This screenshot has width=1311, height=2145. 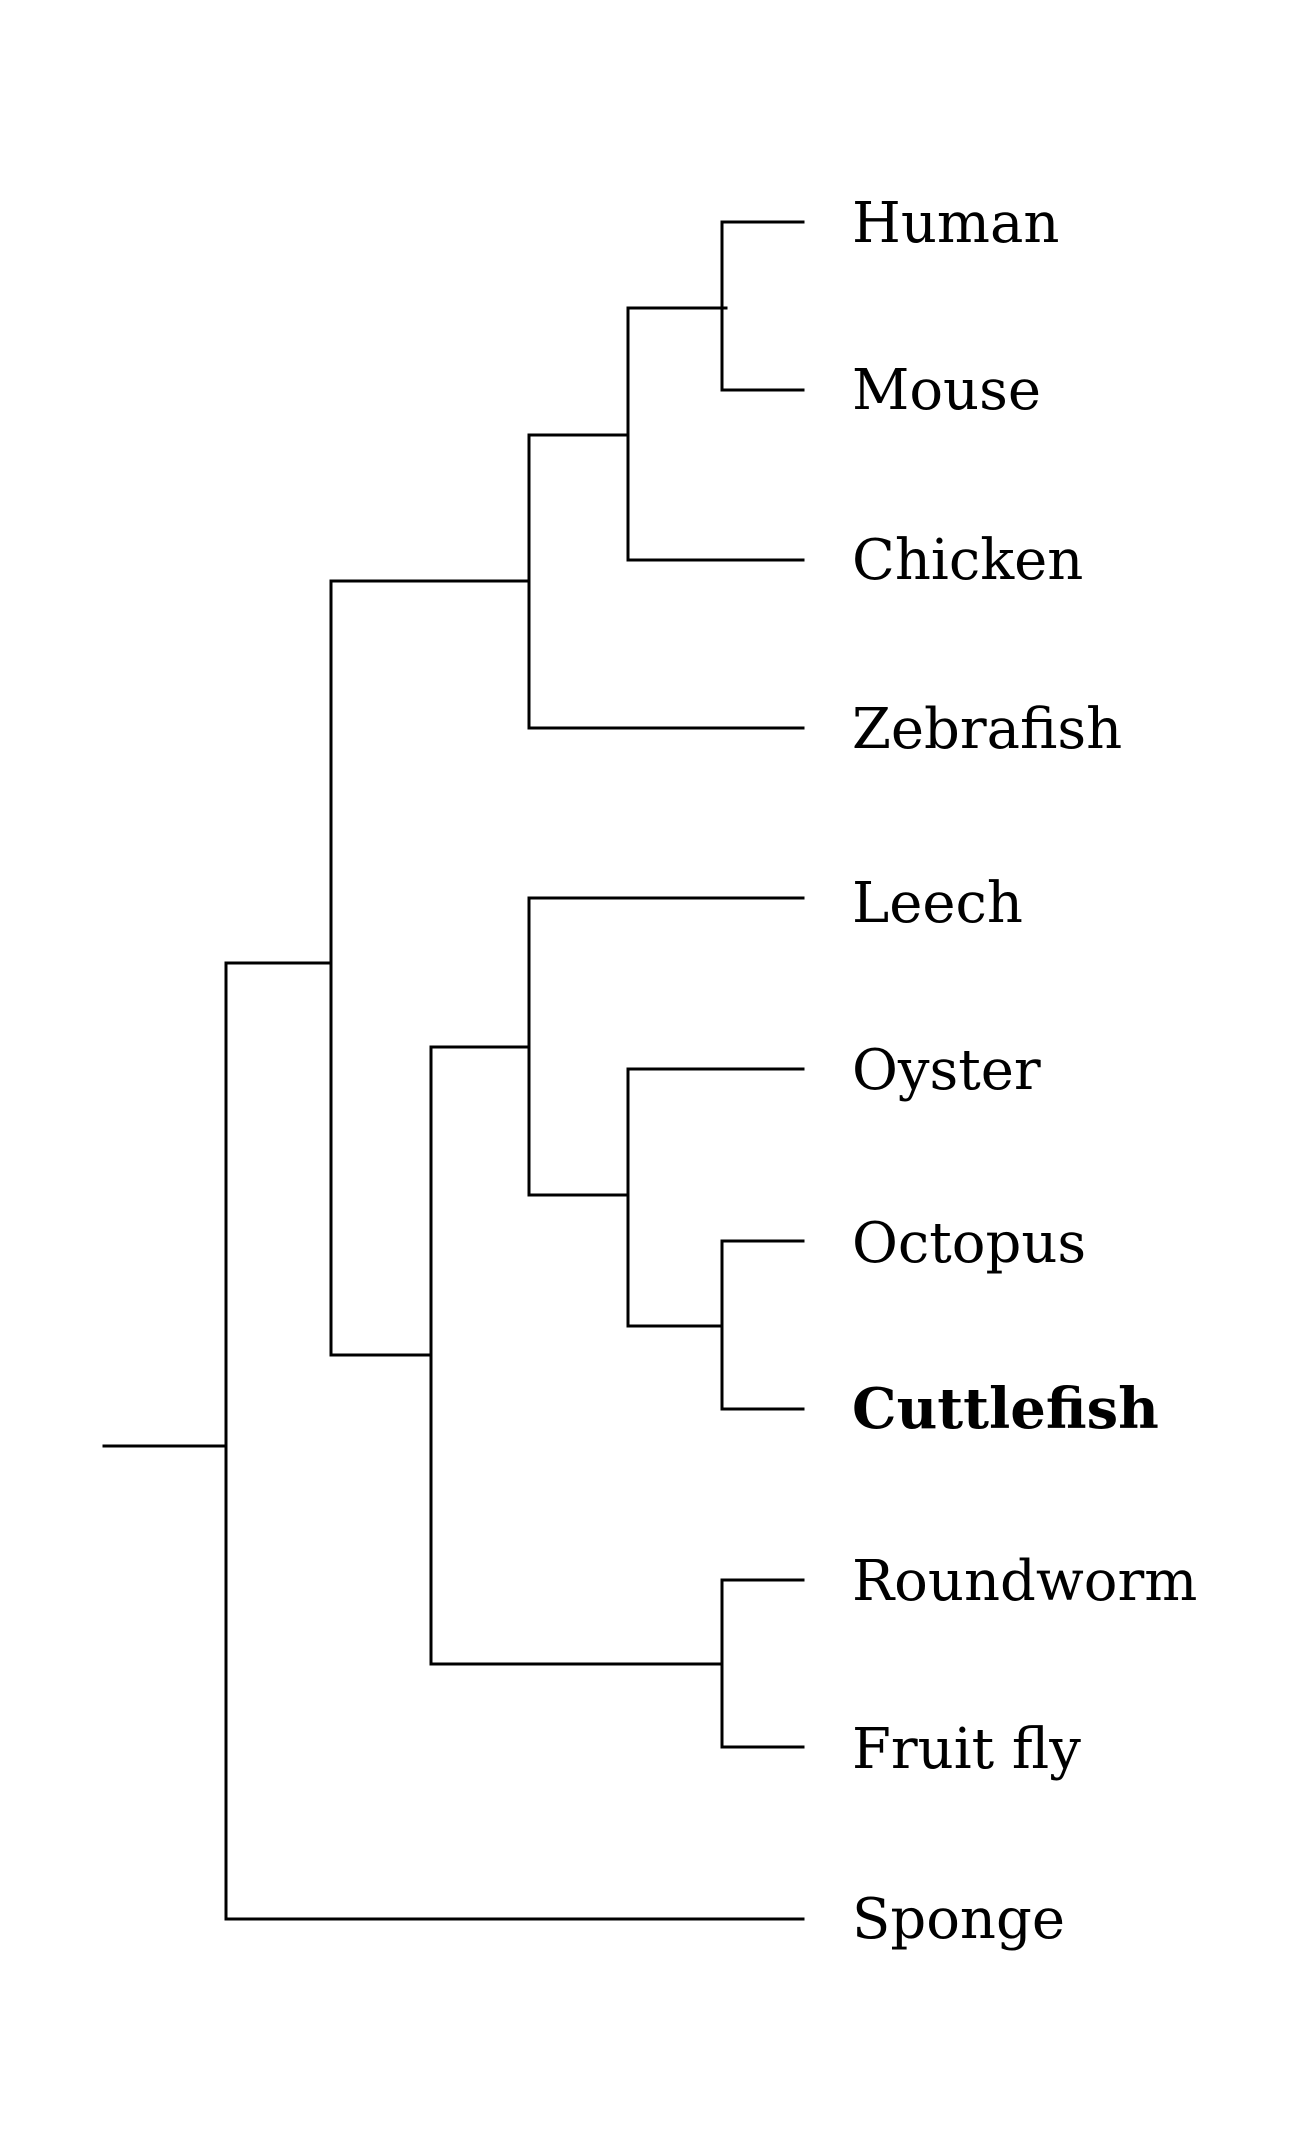 What do you see at coordinates (666, 581) in the screenshot?
I see `clade-vertebrates` at bounding box center [666, 581].